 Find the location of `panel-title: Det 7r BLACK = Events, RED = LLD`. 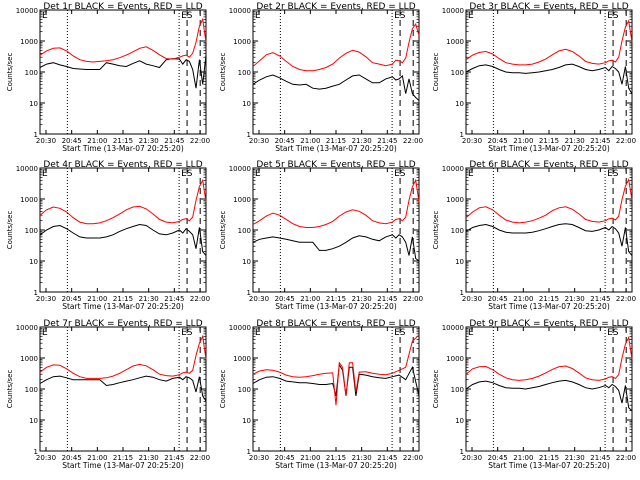

panel-title: Det 7r BLACK = Events, RED = LLD is located at coordinates (122, 324).